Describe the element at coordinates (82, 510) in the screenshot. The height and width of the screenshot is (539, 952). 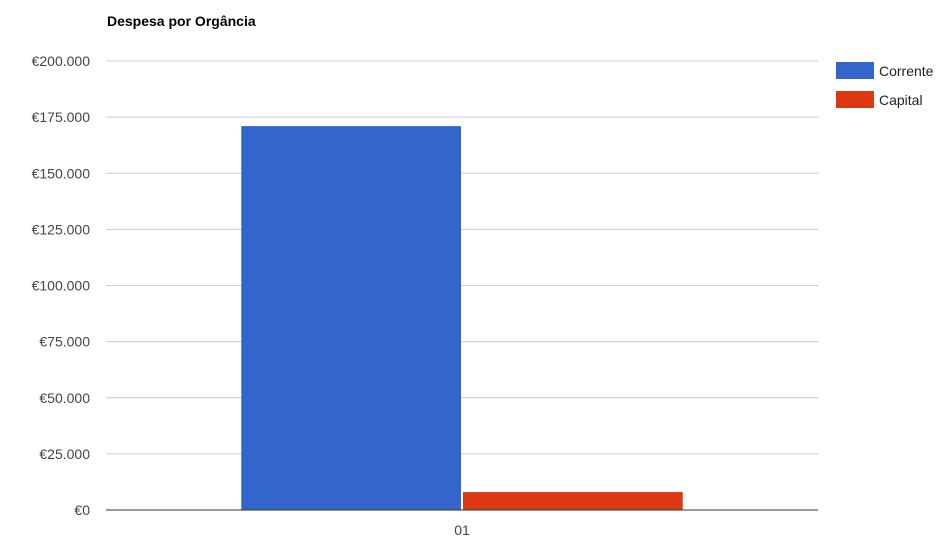
I see `y-tick-label: €0` at that location.